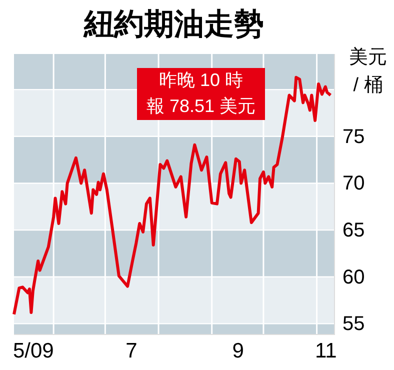 The width and height of the screenshot is (394, 370). What do you see at coordinates (353, 137) in the screenshot?
I see `y-tick-label: 75` at bounding box center [353, 137].